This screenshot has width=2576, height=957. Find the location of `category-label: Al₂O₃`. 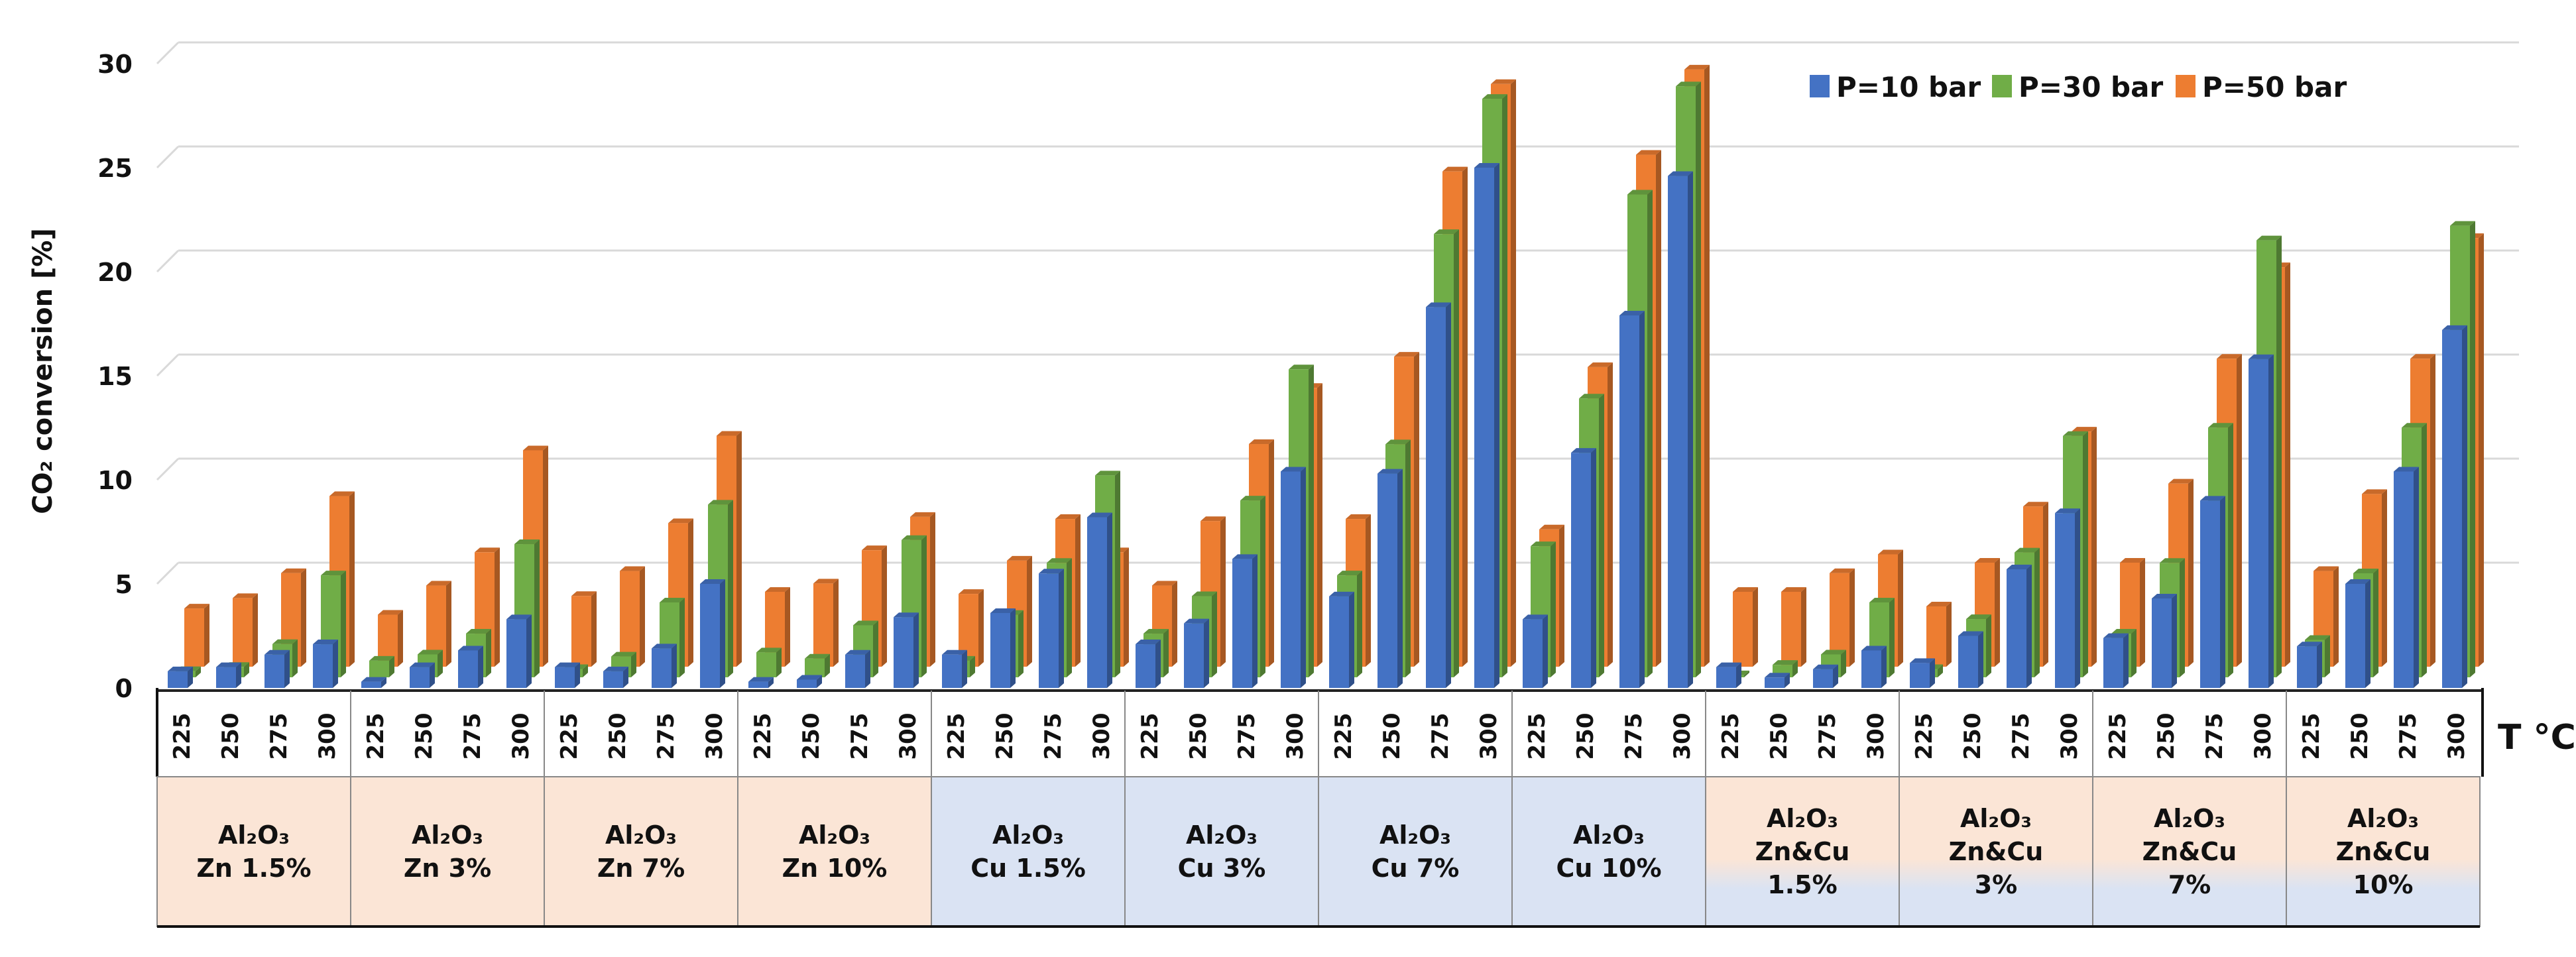

category-label: Al₂O₃ is located at coordinates (2383, 818).